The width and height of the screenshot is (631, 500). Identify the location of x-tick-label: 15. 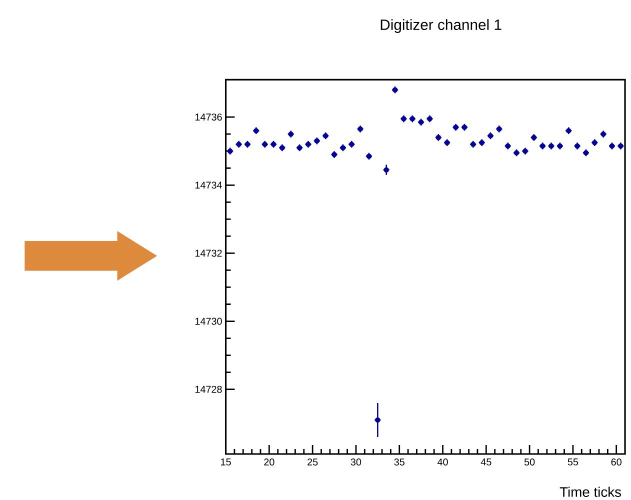
(226, 462).